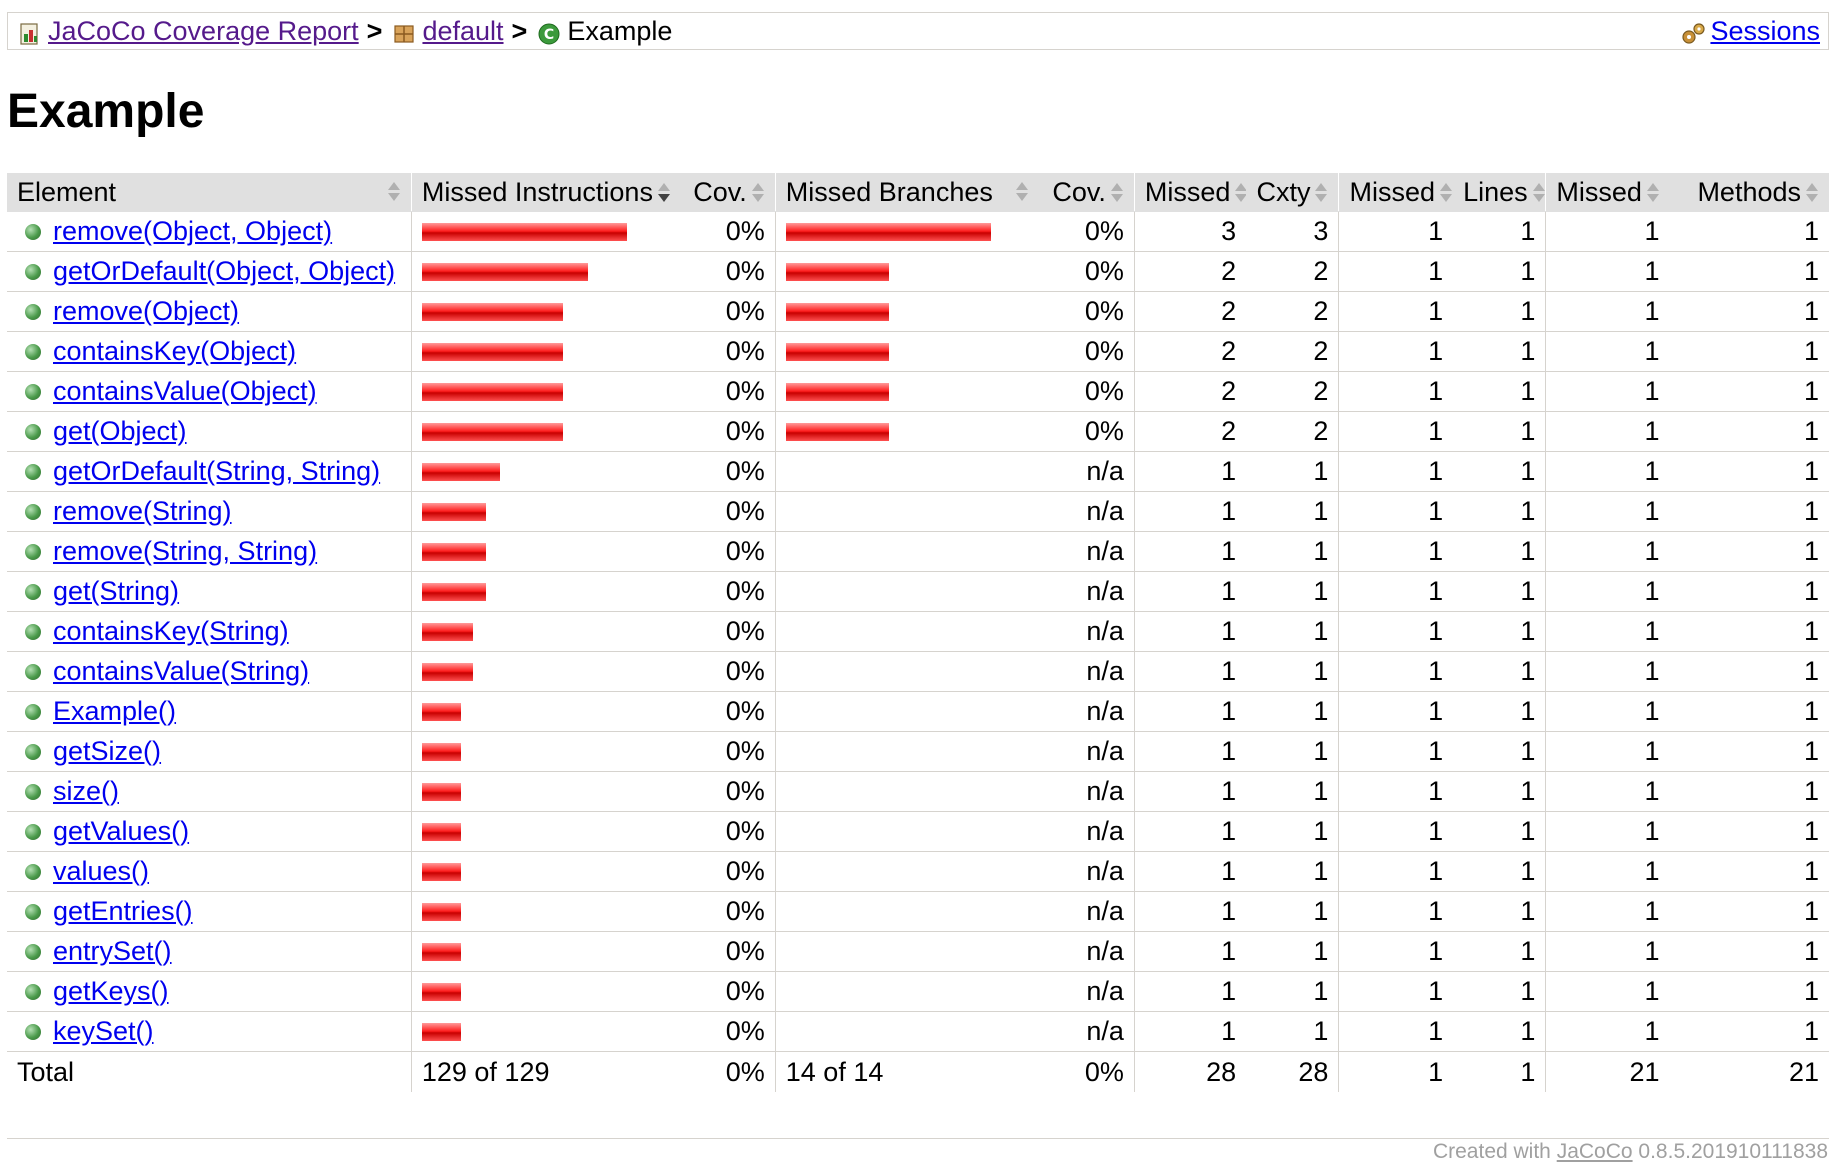 Image resolution: width=1834 pixels, height=1164 pixels. I want to click on header-missed-branches: Missed Branches, so click(907, 192).